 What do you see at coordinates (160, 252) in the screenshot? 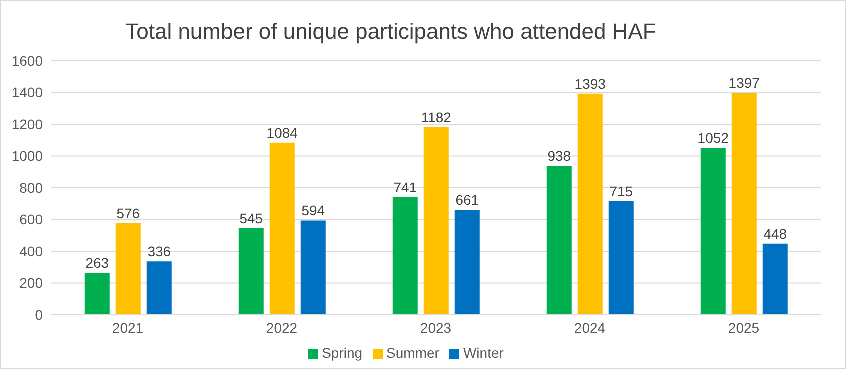
I see `data-label: 336` at bounding box center [160, 252].